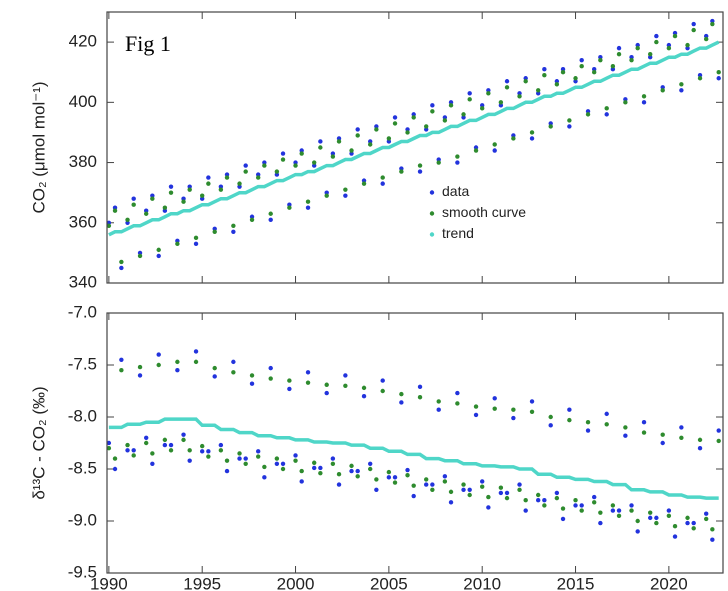 The height and width of the screenshot is (591, 728). Describe the element at coordinates (82, 467) in the screenshot. I see `y-tick-label: -8.5` at that location.